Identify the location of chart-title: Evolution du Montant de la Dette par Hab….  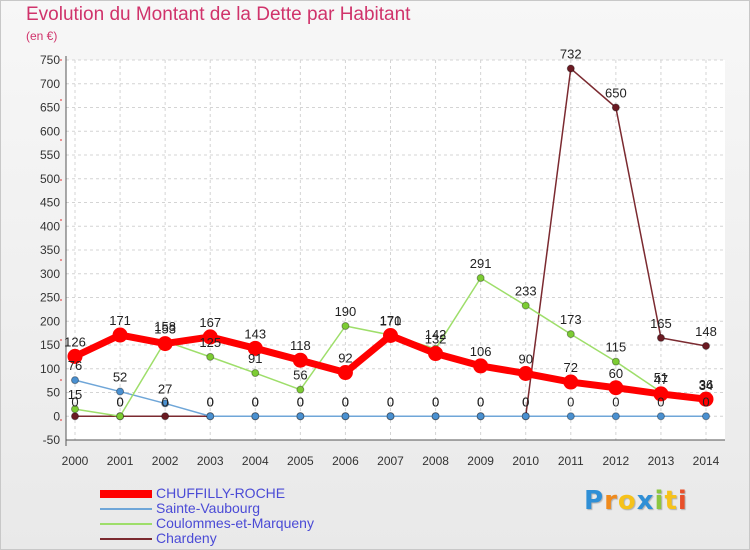
(218, 14).